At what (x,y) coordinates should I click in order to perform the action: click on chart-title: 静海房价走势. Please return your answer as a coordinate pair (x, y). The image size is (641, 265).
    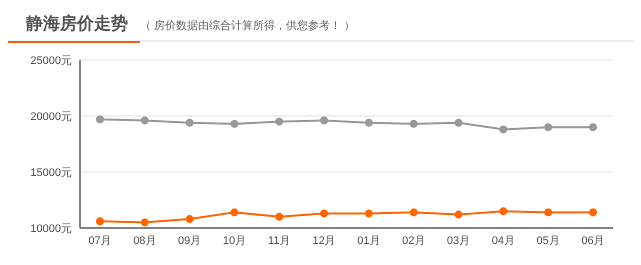
    Looking at the image, I should click on (74, 25).